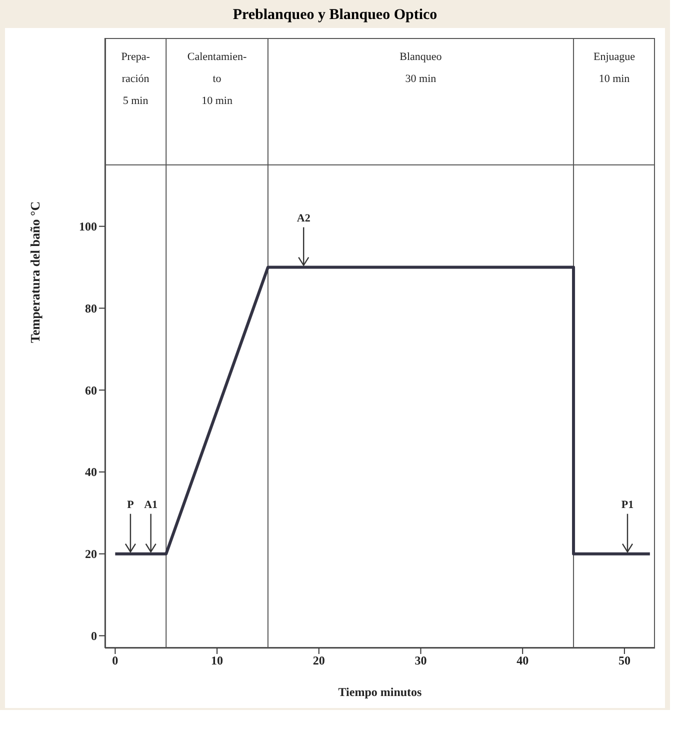 This screenshot has height=738, width=689. What do you see at coordinates (91, 472) in the screenshot?
I see `y-tick-label: 40` at bounding box center [91, 472].